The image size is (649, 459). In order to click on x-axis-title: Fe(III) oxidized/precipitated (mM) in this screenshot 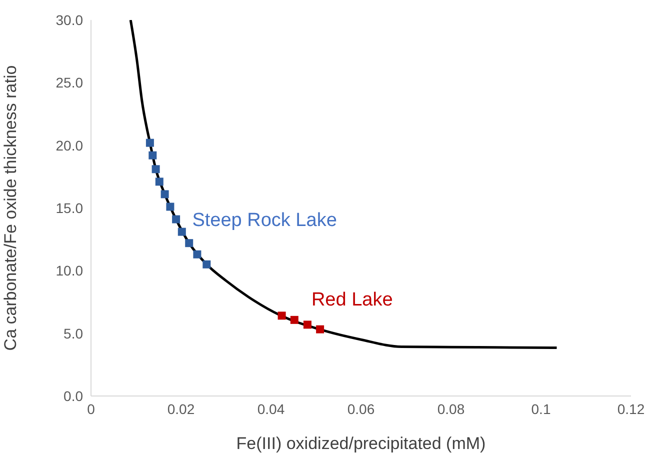, I will do `click(361, 443)`.